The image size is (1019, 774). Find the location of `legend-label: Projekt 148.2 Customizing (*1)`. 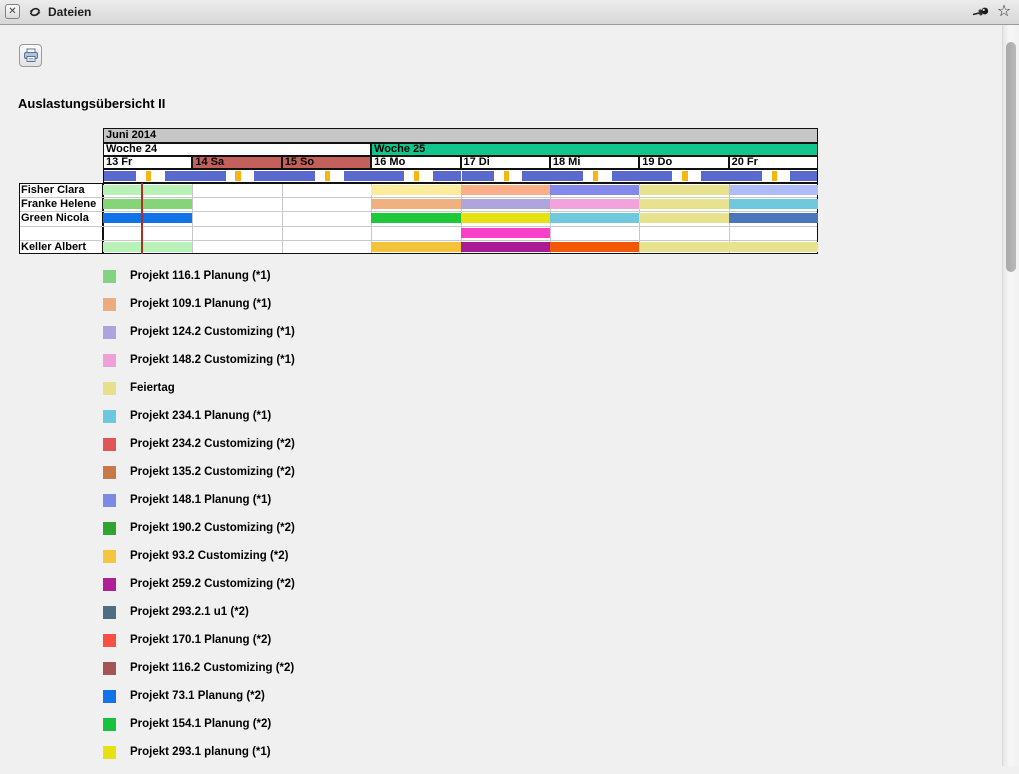

legend-label: Projekt 148.2 Customizing (*1) is located at coordinates (212, 360).